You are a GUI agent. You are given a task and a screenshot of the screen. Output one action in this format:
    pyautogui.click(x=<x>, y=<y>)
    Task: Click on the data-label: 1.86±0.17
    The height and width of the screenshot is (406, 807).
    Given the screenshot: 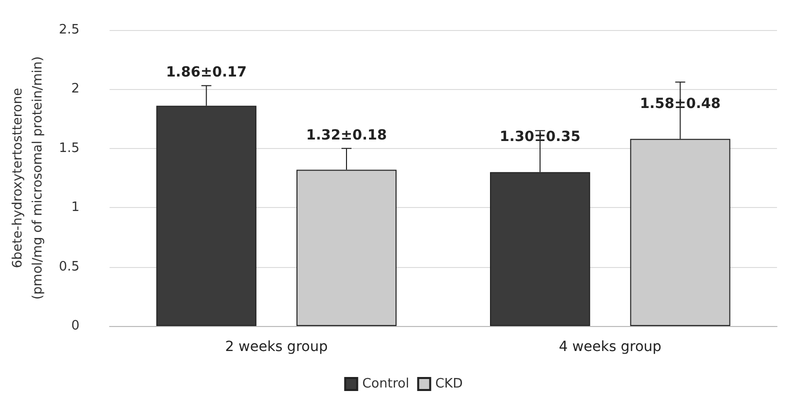 What is the action you would take?
    pyautogui.click(x=206, y=72)
    